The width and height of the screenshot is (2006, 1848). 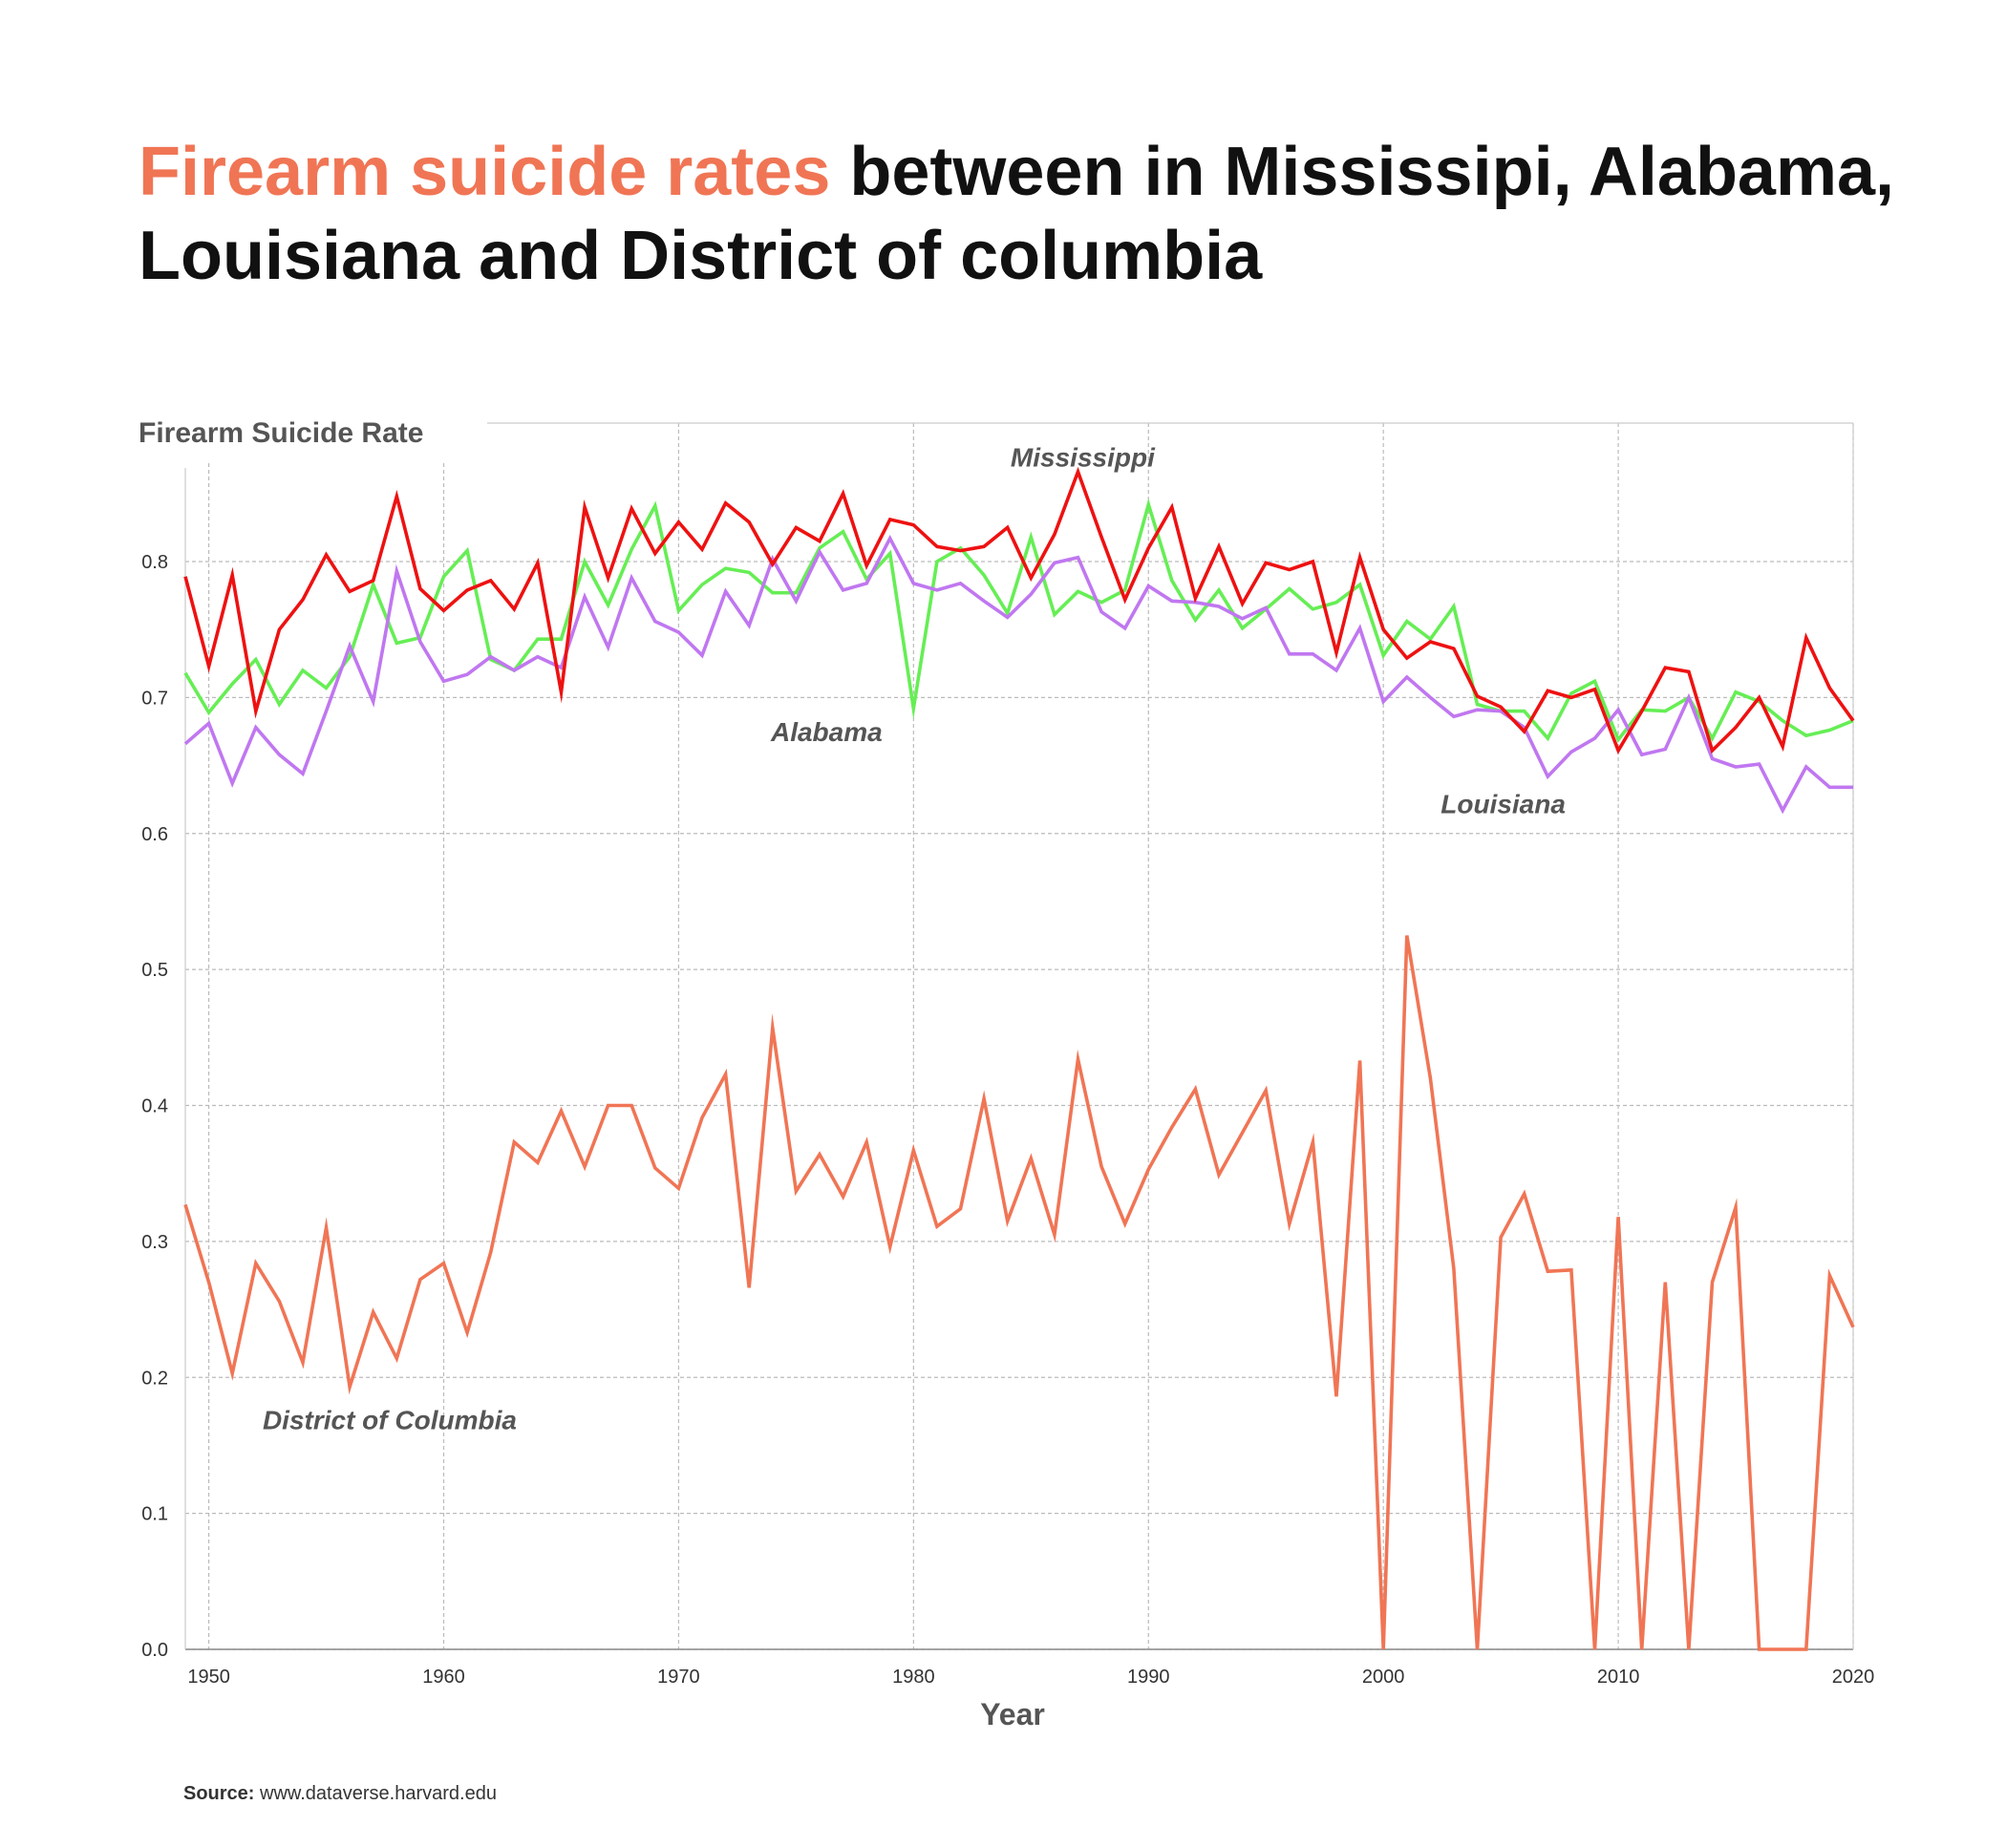 What do you see at coordinates (1030, 1677) in the screenshot?
I see `x-tick-labels: 1950 1960 1970 1980 1990 2000 2010 2020` at bounding box center [1030, 1677].